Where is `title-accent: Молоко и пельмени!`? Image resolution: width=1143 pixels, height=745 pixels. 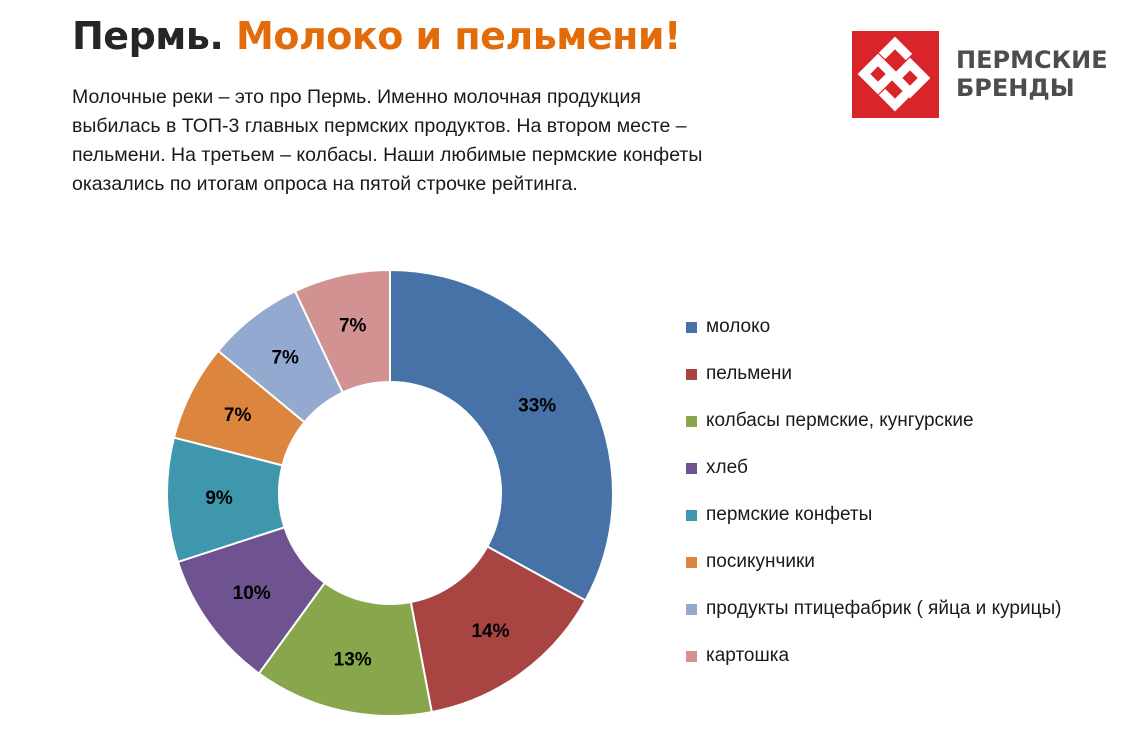
title-accent: Молоко и пельмени! is located at coordinates (458, 36).